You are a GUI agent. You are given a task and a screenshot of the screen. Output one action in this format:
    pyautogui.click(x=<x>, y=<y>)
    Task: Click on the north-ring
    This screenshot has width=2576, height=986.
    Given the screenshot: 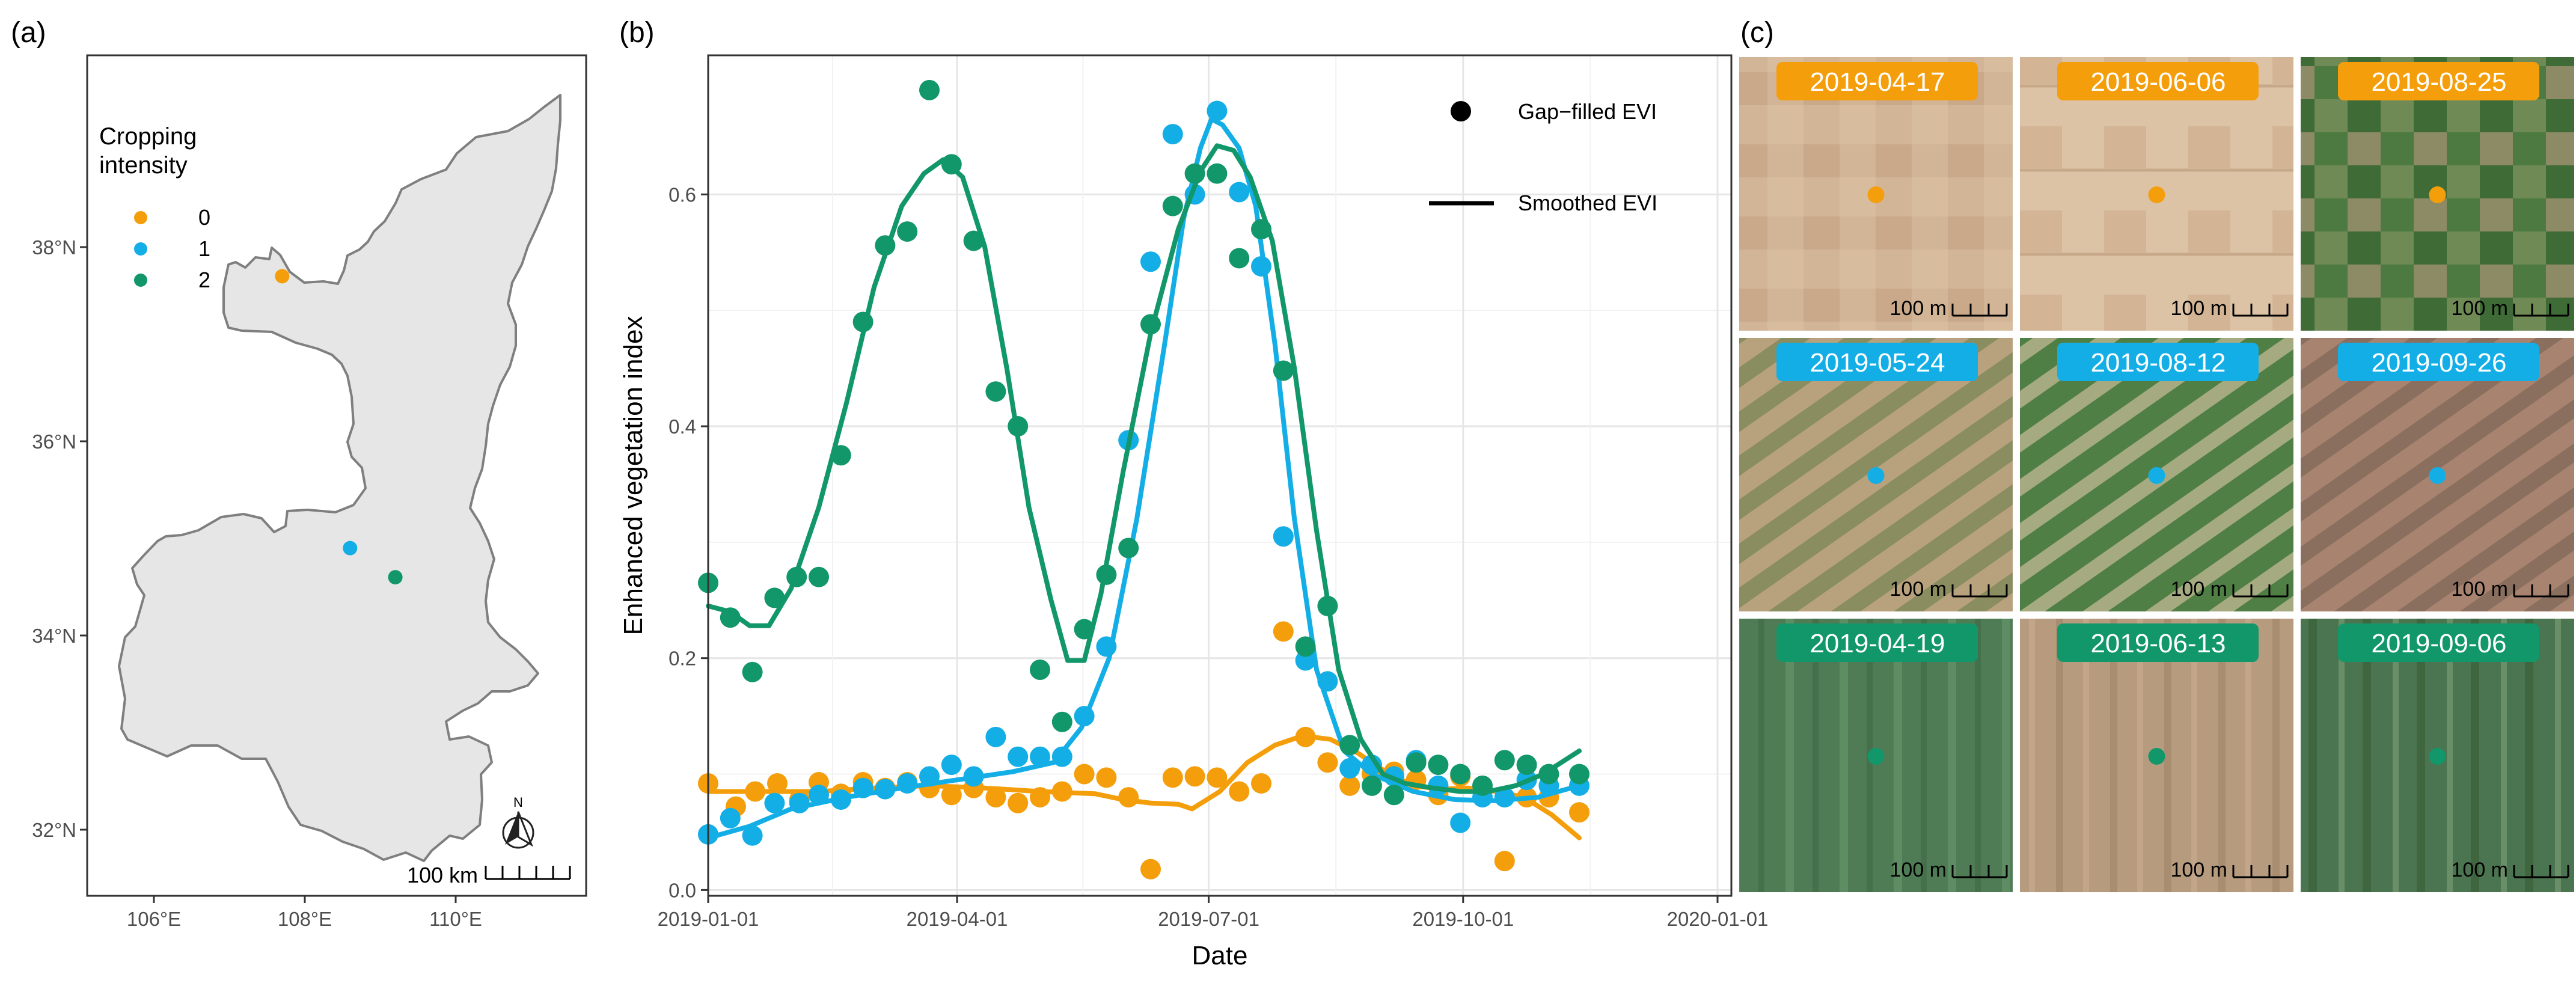 What is the action you would take?
    pyautogui.click(x=518, y=832)
    